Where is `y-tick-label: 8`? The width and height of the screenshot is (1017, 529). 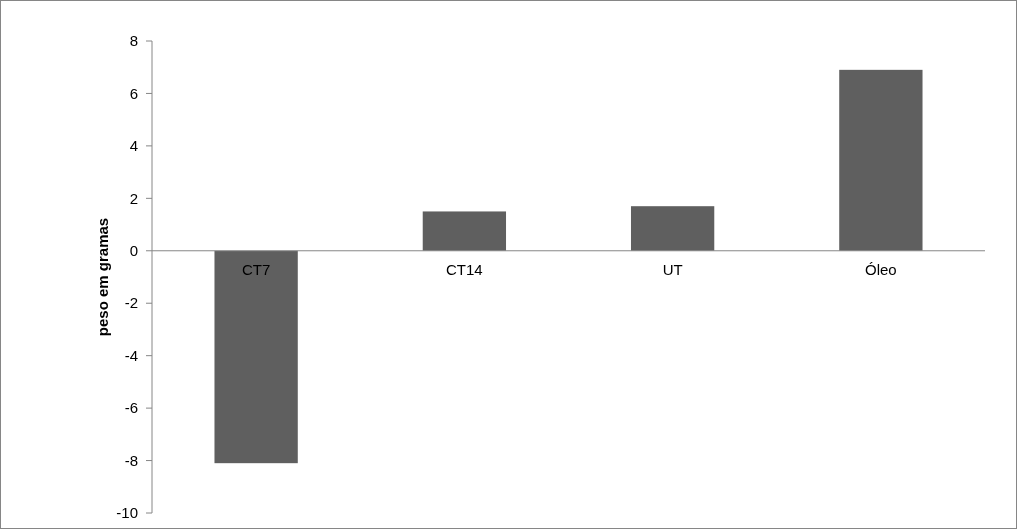 y-tick-label: 8 is located at coordinates (133, 41).